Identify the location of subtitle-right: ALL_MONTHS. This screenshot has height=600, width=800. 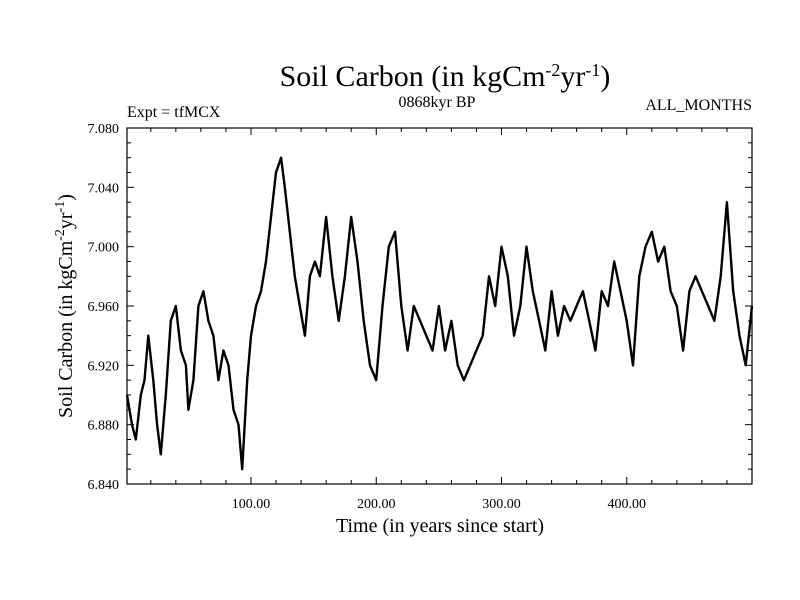
(698, 105).